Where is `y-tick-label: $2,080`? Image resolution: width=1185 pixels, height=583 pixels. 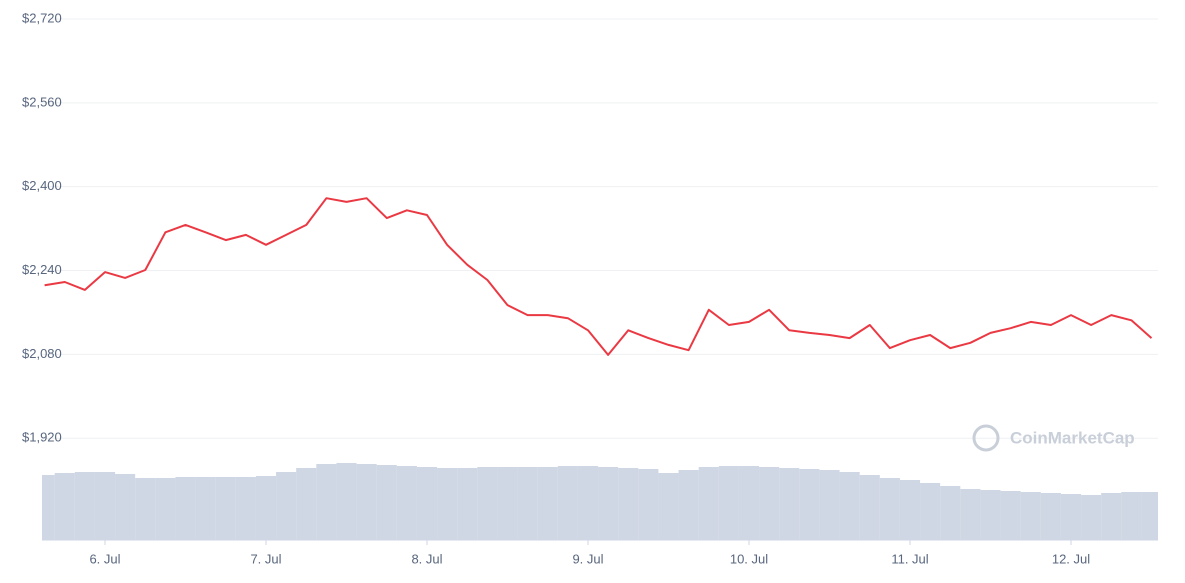 y-tick-label: $2,080 is located at coordinates (42, 353).